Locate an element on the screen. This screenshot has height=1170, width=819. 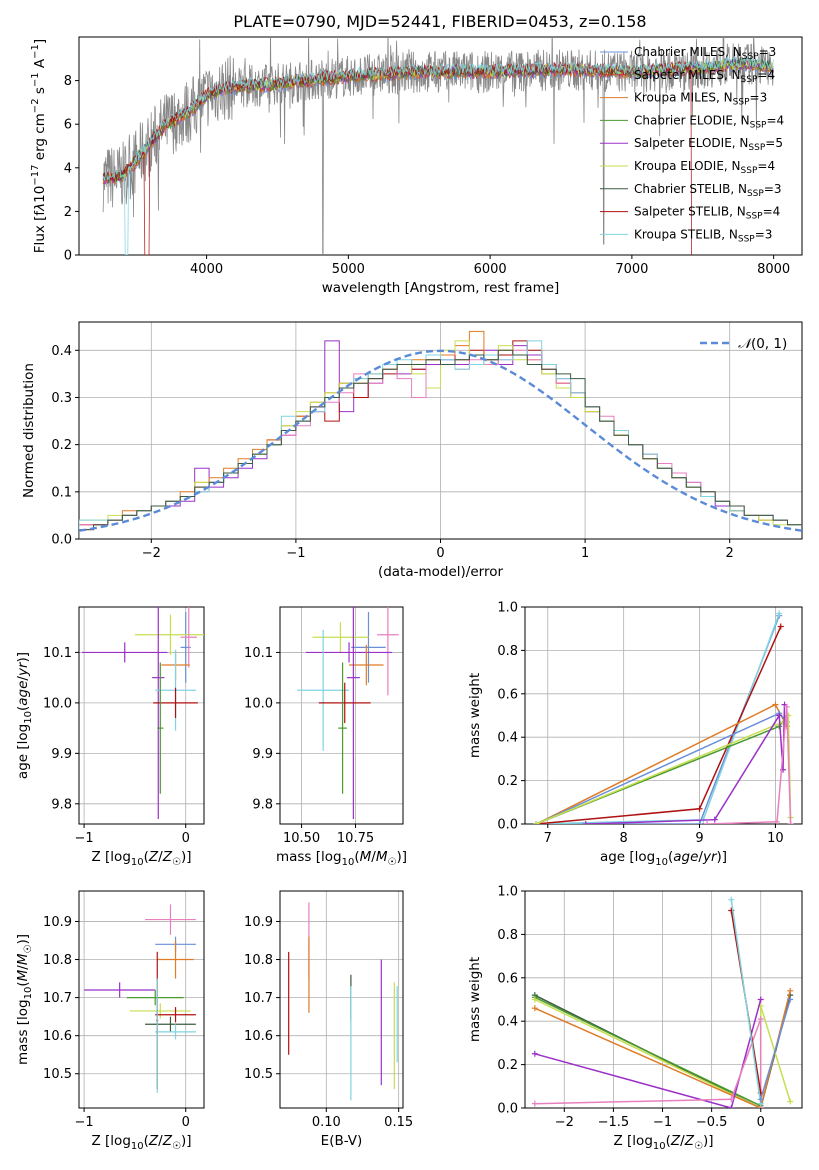
y-tick-label: 10.8 is located at coordinates (258, 960).